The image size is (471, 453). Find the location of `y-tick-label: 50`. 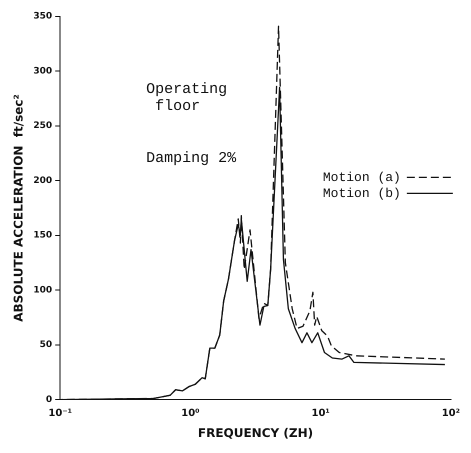

y-tick-label: 50 is located at coordinates (46, 345).